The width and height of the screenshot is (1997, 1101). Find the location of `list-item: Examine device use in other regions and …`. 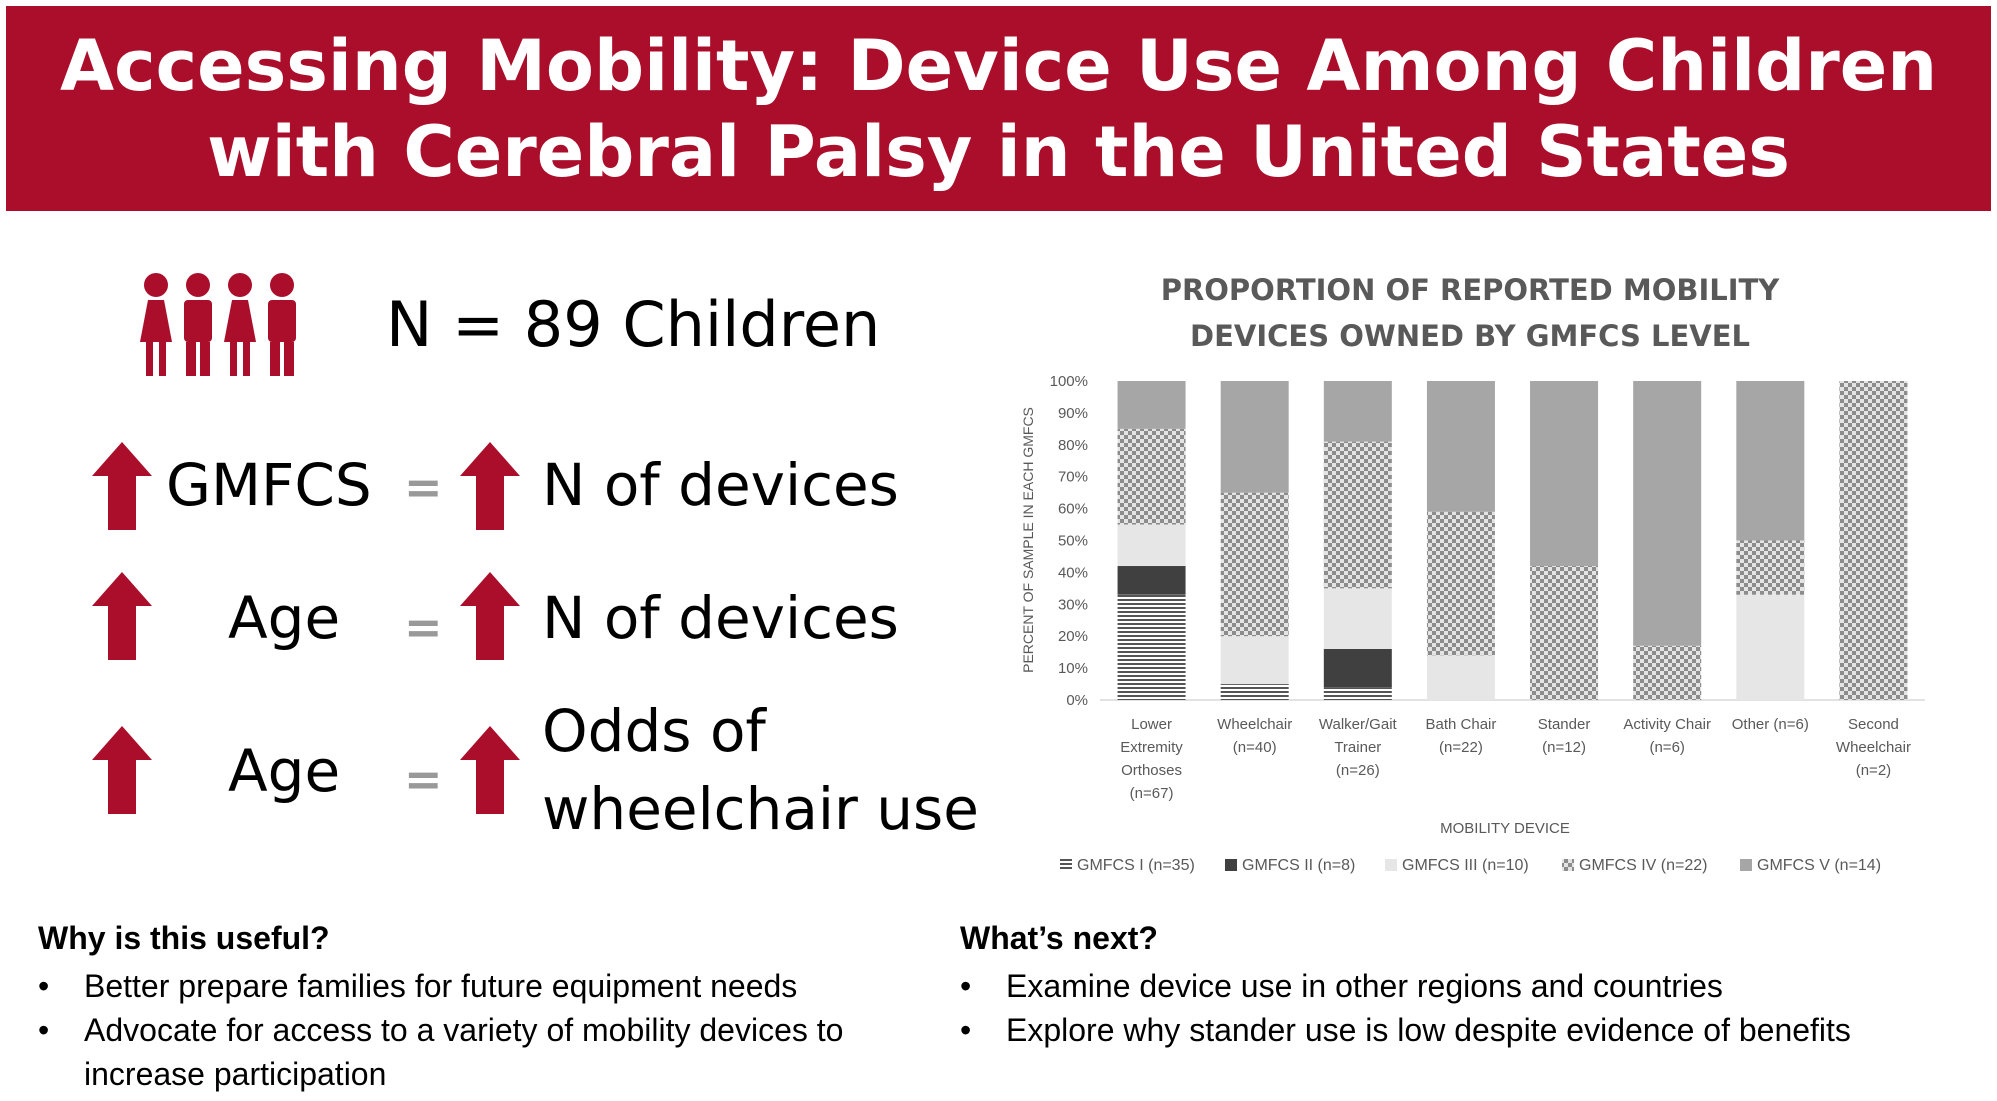

list-item: Examine device use in other regions and … is located at coordinates (1475, 986).